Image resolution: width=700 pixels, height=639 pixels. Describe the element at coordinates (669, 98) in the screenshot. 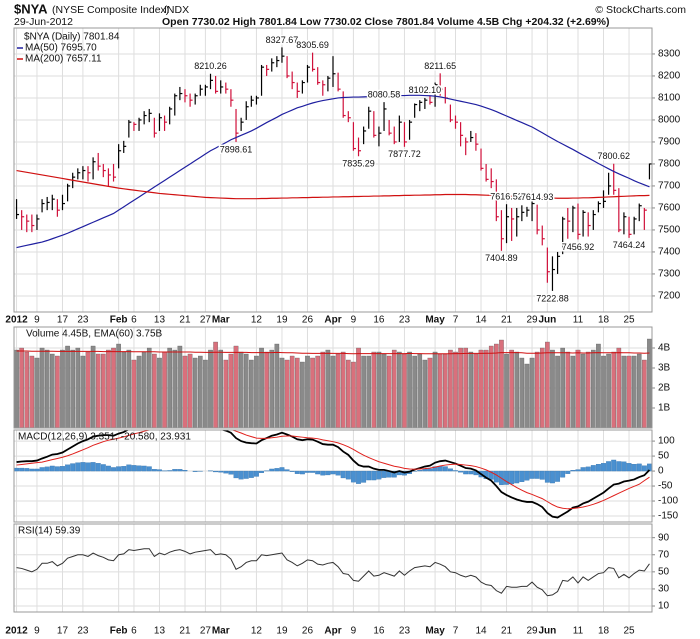

I see `y-tick-label: 8100` at that location.